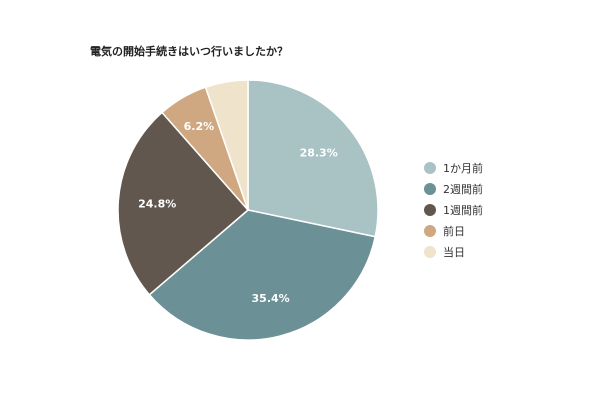 This screenshot has width=600, height=400. Describe the element at coordinates (189, 51) in the screenshot. I see `chart-title: 電気の開始手続きはいつ行いましたか？` at that location.